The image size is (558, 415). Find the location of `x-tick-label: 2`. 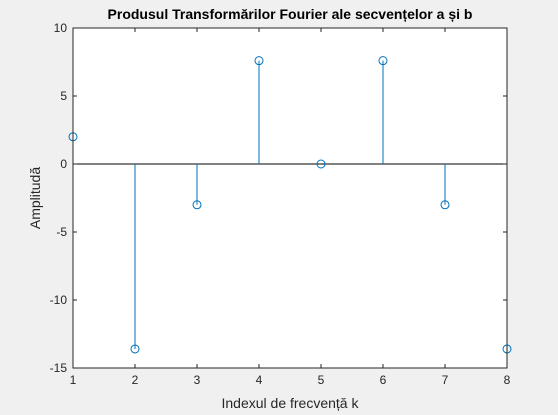

x-tick-label: 2 is located at coordinates (135, 380).